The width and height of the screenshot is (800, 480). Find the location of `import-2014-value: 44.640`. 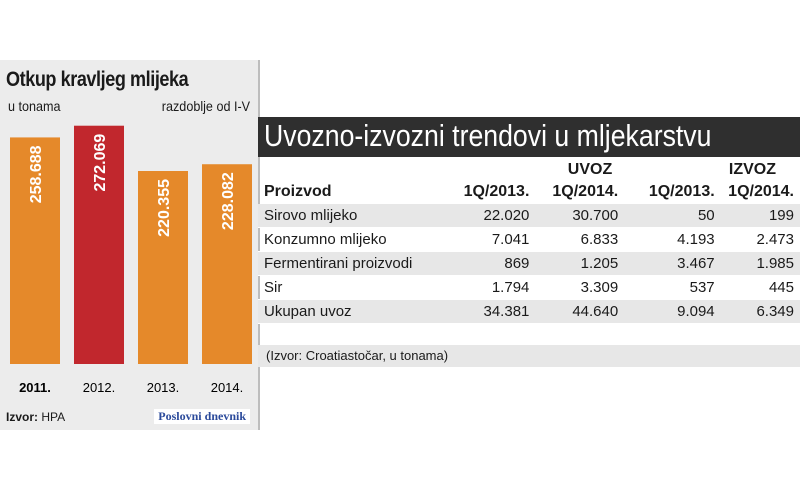

import-2014-value: 44.640 is located at coordinates (574, 311).